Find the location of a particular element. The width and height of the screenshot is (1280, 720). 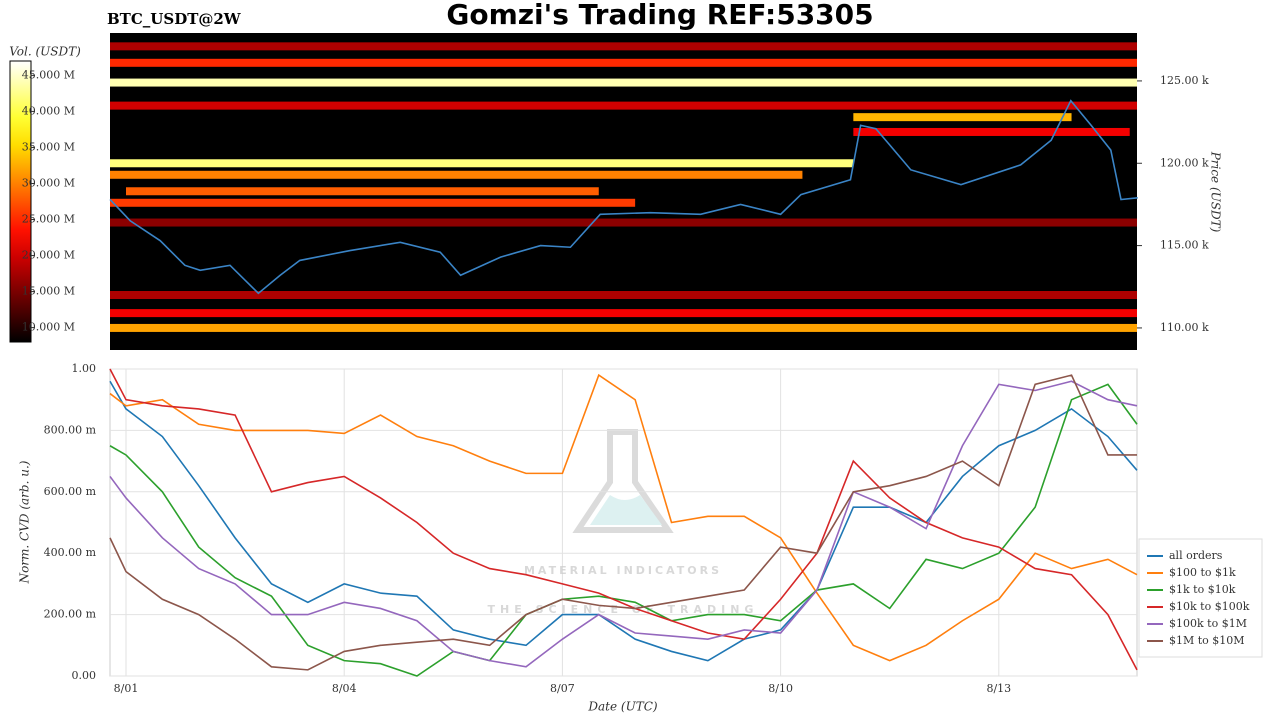

colorbar-tick-label: 10.000 M is located at coordinates (48, 327).